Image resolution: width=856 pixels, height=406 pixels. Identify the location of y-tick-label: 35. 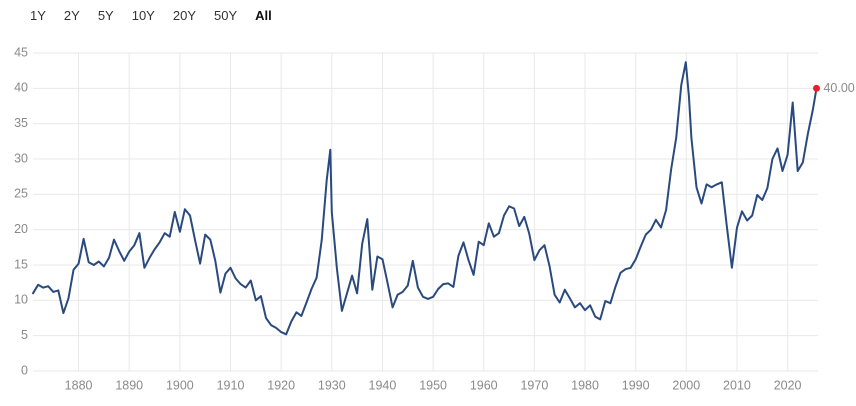
(21, 123).